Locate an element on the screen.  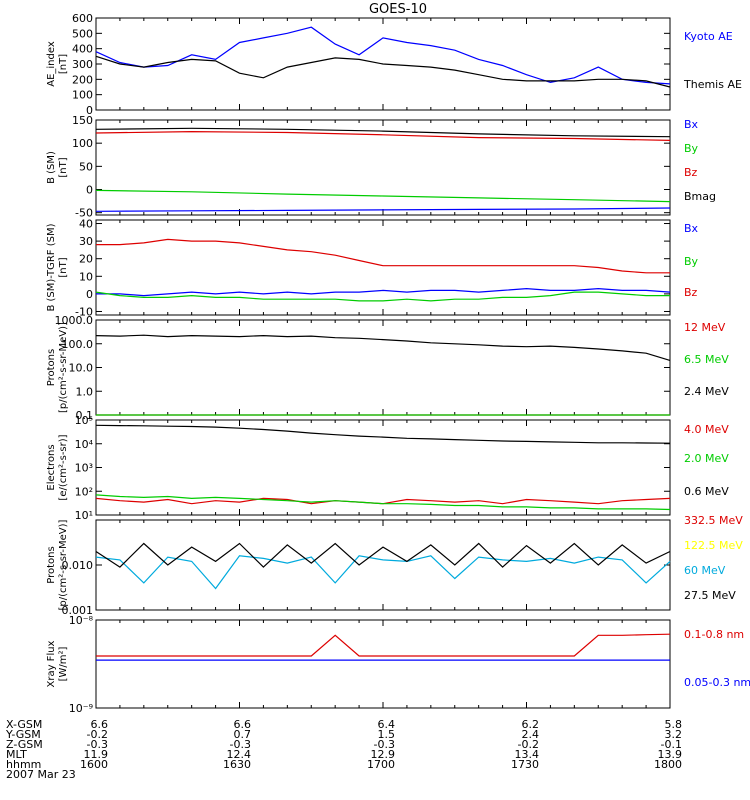
ytick-label-protons_high-1: 0.010 is located at coordinates (78, 565).